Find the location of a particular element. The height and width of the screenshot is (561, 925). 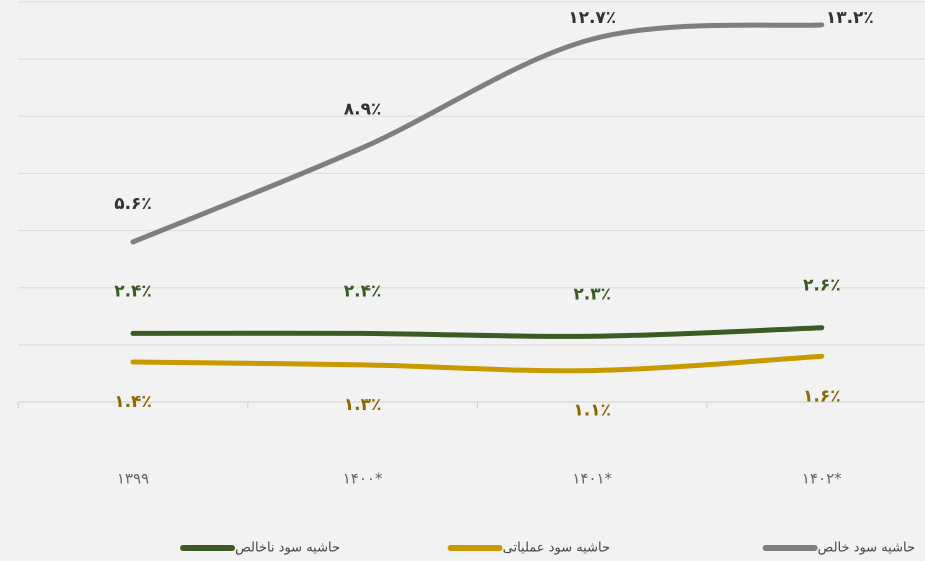

x-tick-label: ۱۴۰۰* is located at coordinates (363, 479).